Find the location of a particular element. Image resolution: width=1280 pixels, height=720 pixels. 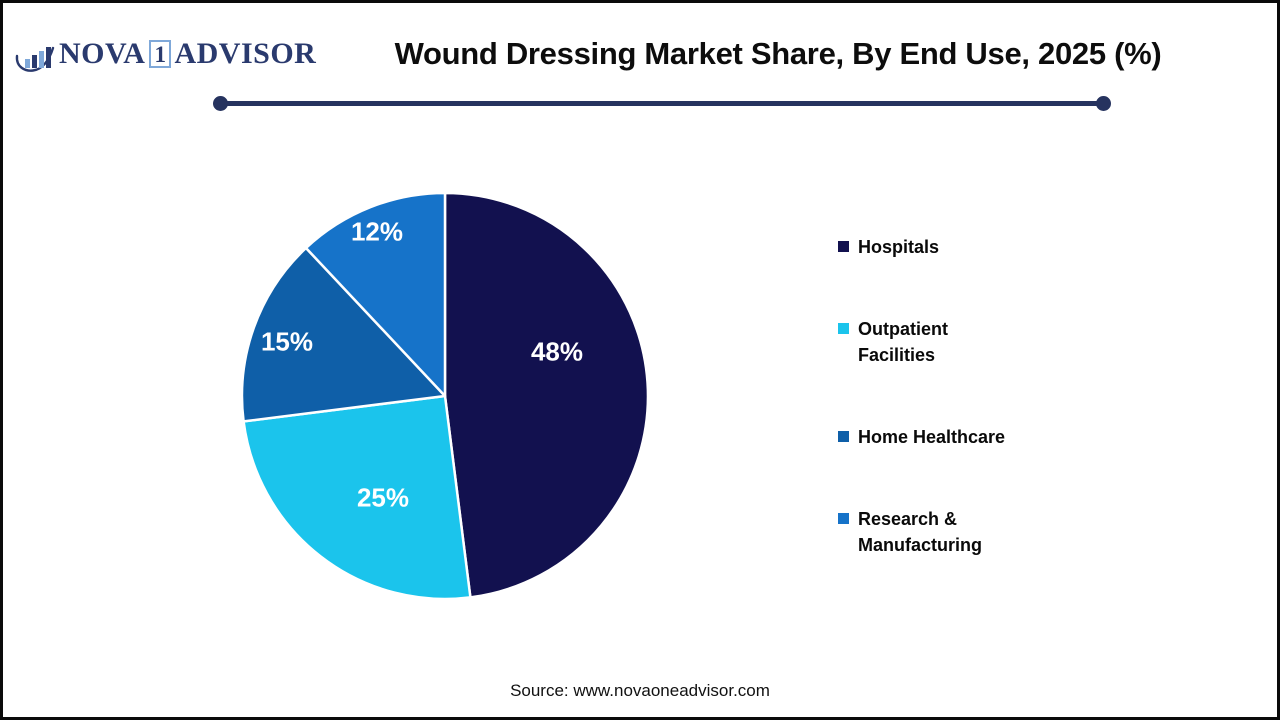

pie-slice-outpatient-facilities is located at coordinates (357, 497).